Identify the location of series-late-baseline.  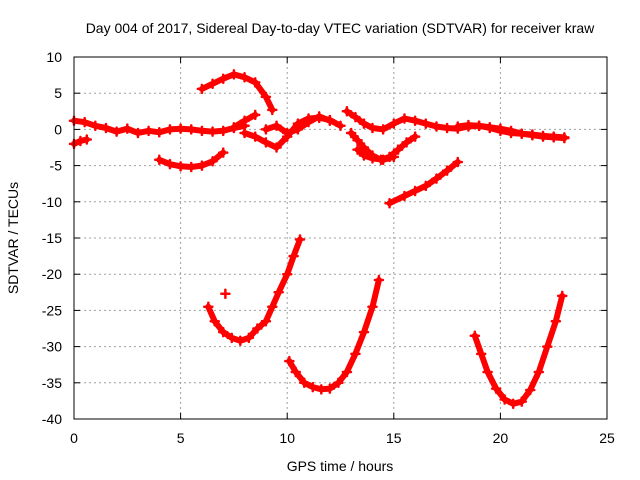
(511, 131).